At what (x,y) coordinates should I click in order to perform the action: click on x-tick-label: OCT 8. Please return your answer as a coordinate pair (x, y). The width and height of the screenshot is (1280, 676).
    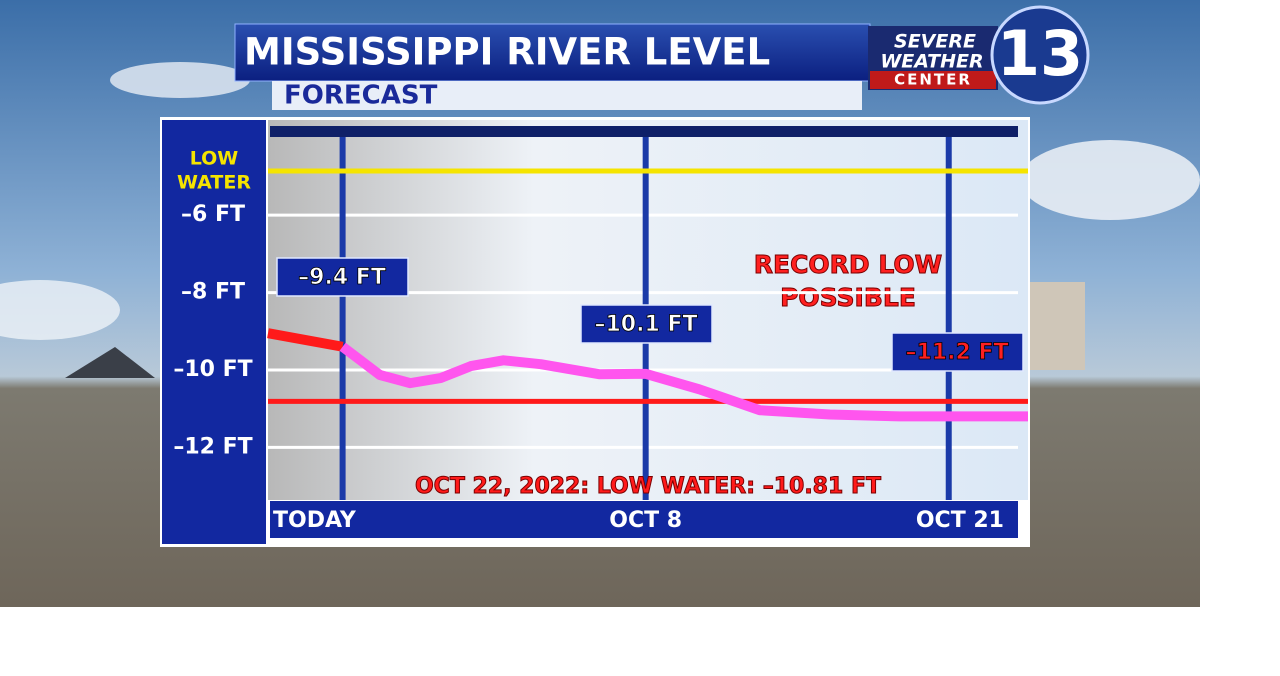
    Looking at the image, I should click on (645, 520).